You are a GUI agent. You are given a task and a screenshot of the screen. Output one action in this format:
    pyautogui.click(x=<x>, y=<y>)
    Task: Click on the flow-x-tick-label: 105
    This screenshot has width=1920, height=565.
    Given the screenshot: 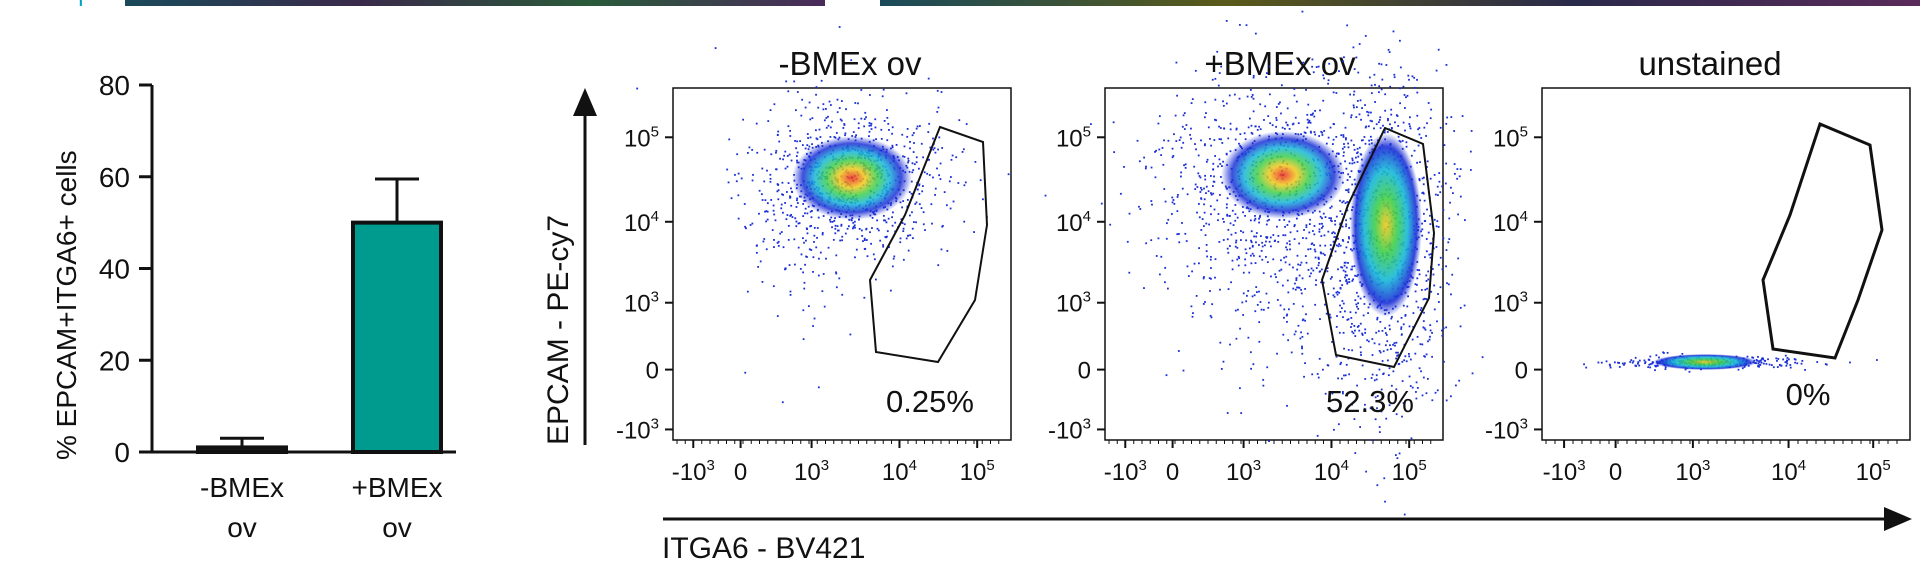 What is the action you would take?
    pyautogui.click(x=1409, y=471)
    